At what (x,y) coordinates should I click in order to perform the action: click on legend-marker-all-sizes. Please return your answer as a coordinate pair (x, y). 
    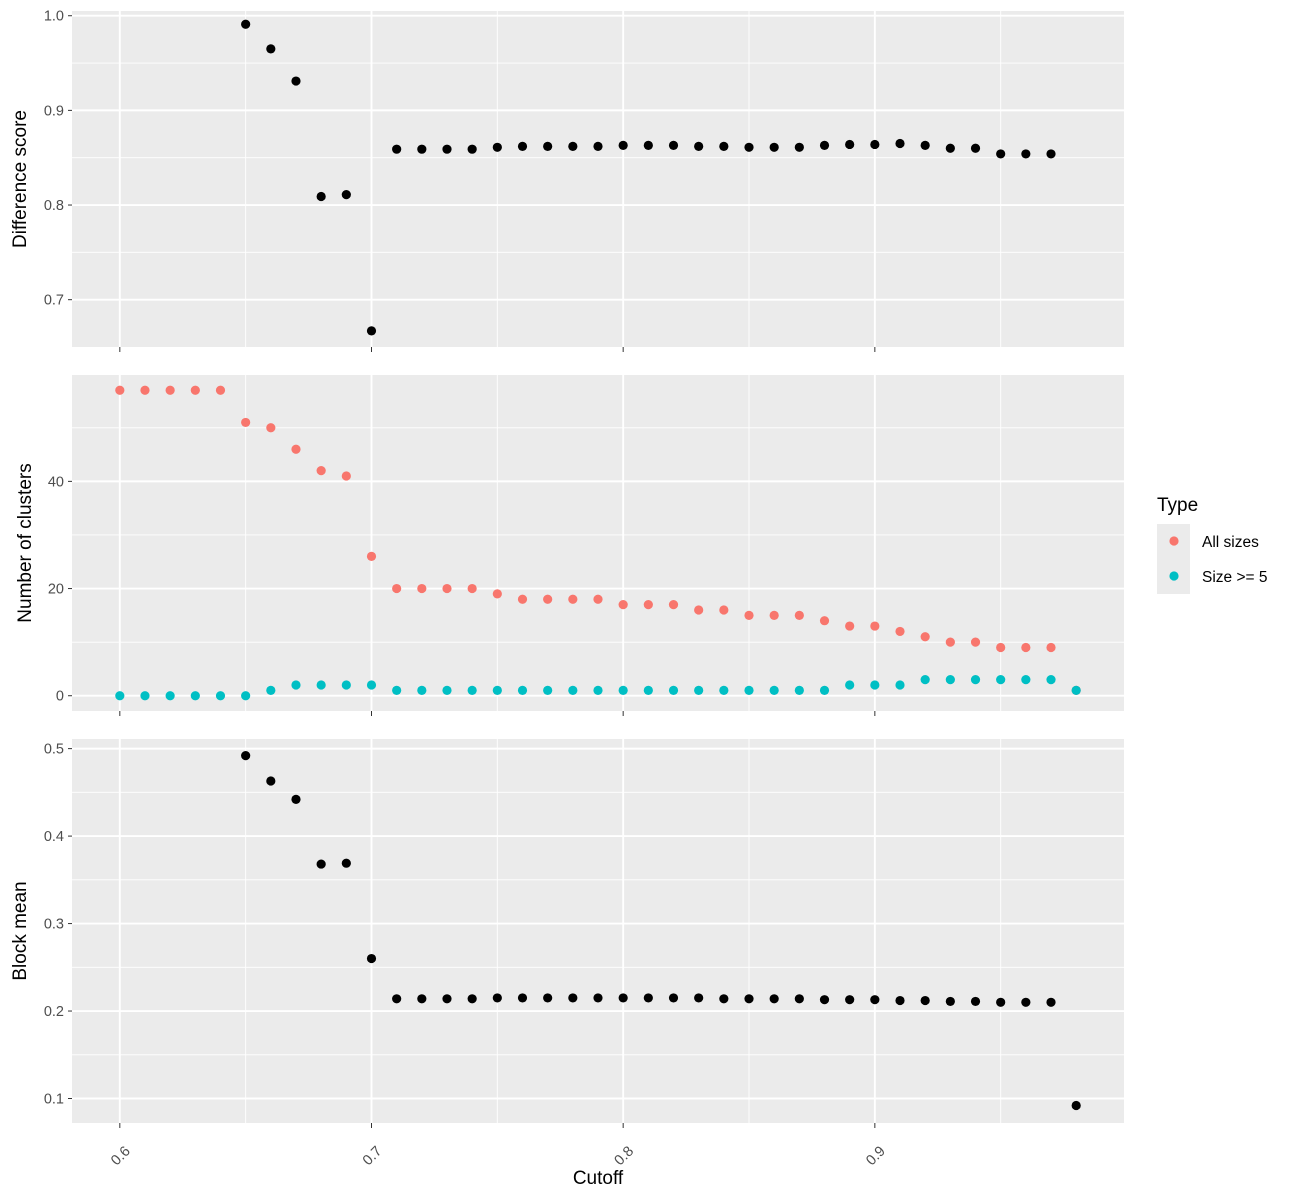
    Looking at the image, I should click on (1174, 541).